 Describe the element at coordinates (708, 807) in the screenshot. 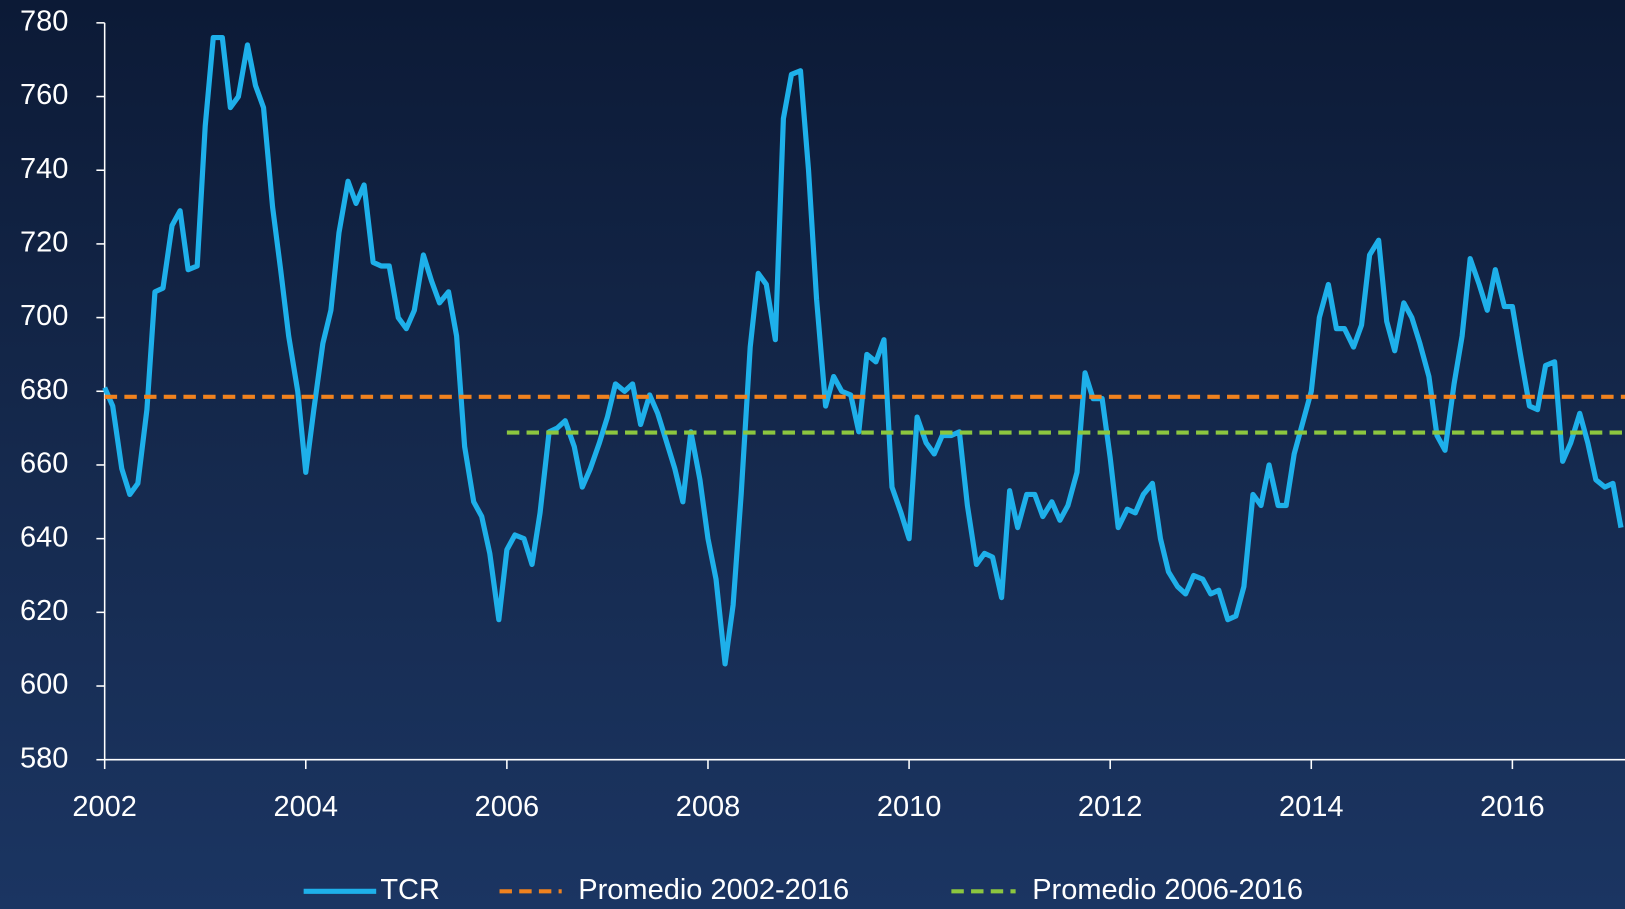

I see `x-tick-label: 2008` at that location.